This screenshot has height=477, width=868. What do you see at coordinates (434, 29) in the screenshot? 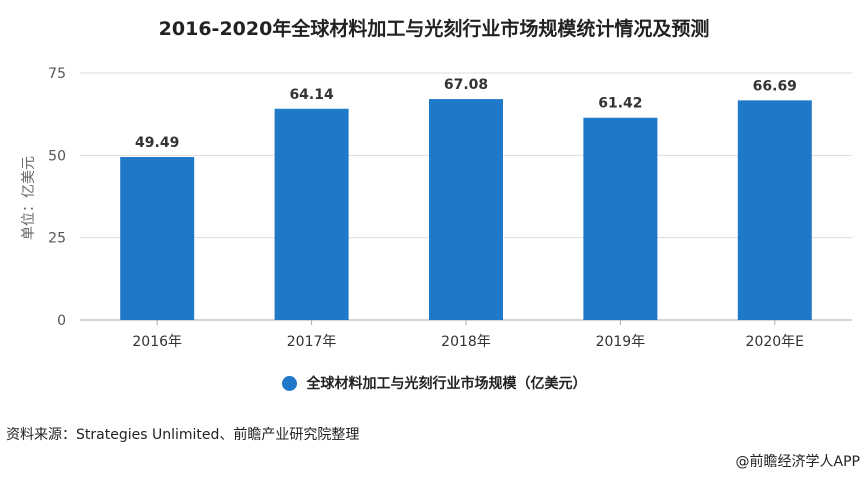
I see `chart-title: 2016-2020年全球材料加工与光刻行业市场规模统计情况及预测` at bounding box center [434, 29].